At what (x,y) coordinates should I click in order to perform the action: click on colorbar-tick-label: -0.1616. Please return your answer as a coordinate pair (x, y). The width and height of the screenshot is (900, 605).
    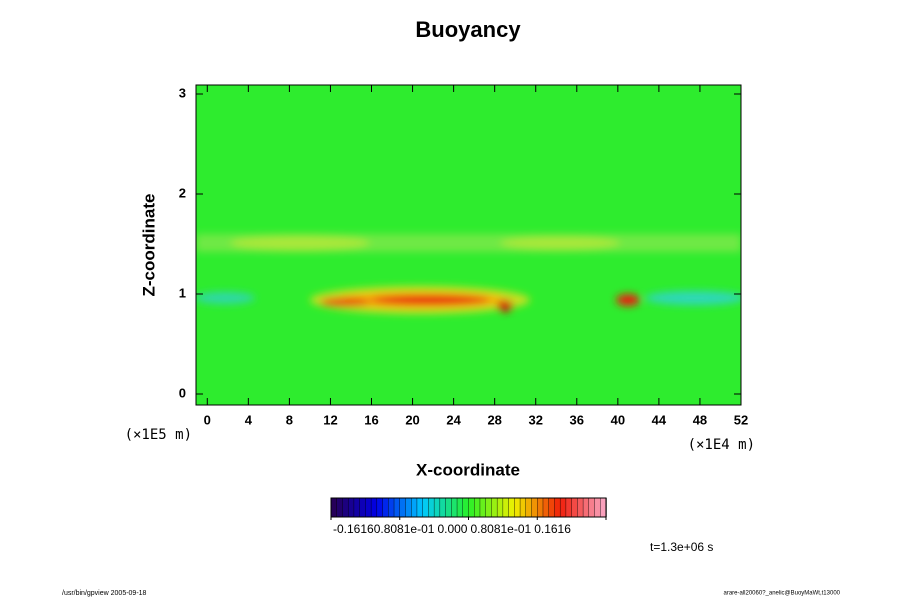
    Looking at the image, I should click on (353, 529).